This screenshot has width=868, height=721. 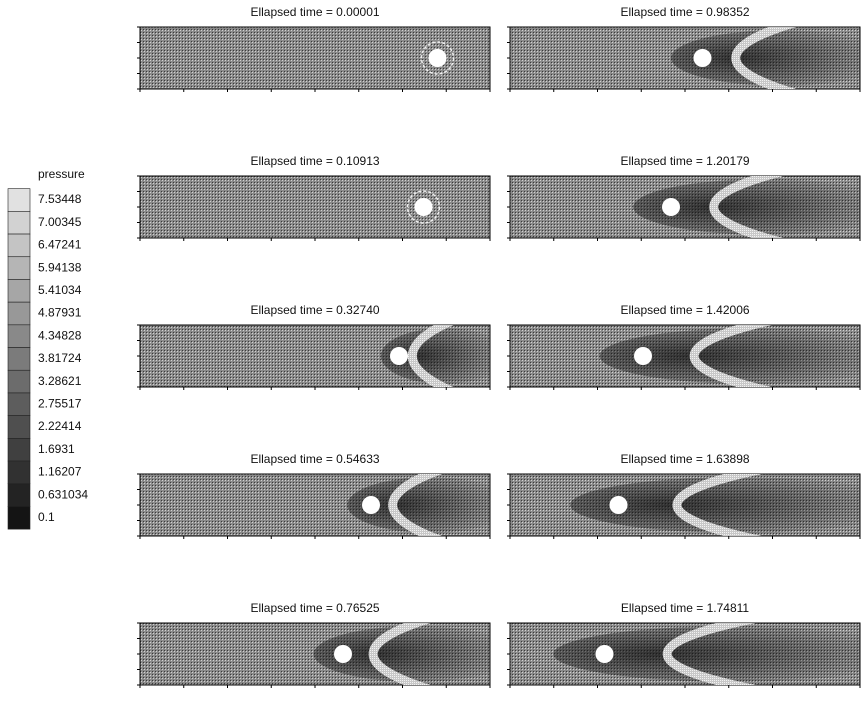 What do you see at coordinates (60, 335) in the screenshot?
I see `colorbar-label: 4.34828` at bounding box center [60, 335].